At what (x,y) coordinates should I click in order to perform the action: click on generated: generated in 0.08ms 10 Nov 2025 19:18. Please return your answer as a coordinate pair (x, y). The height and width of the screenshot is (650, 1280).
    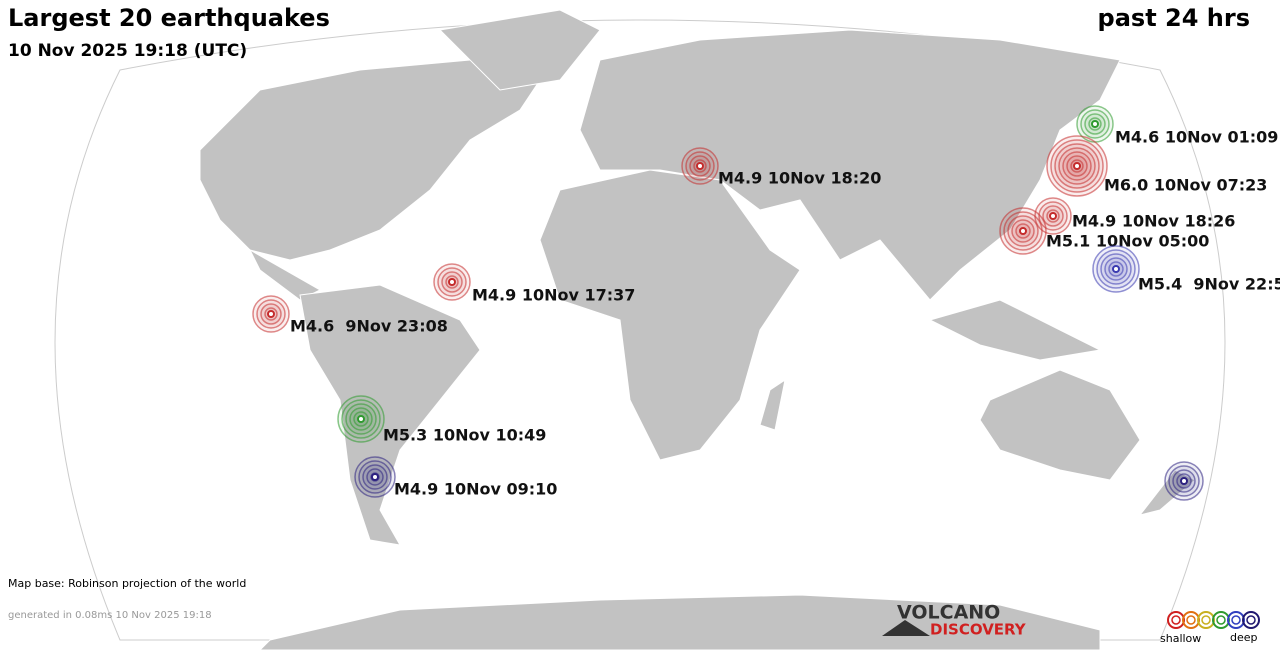
    Looking at the image, I should click on (110, 615).